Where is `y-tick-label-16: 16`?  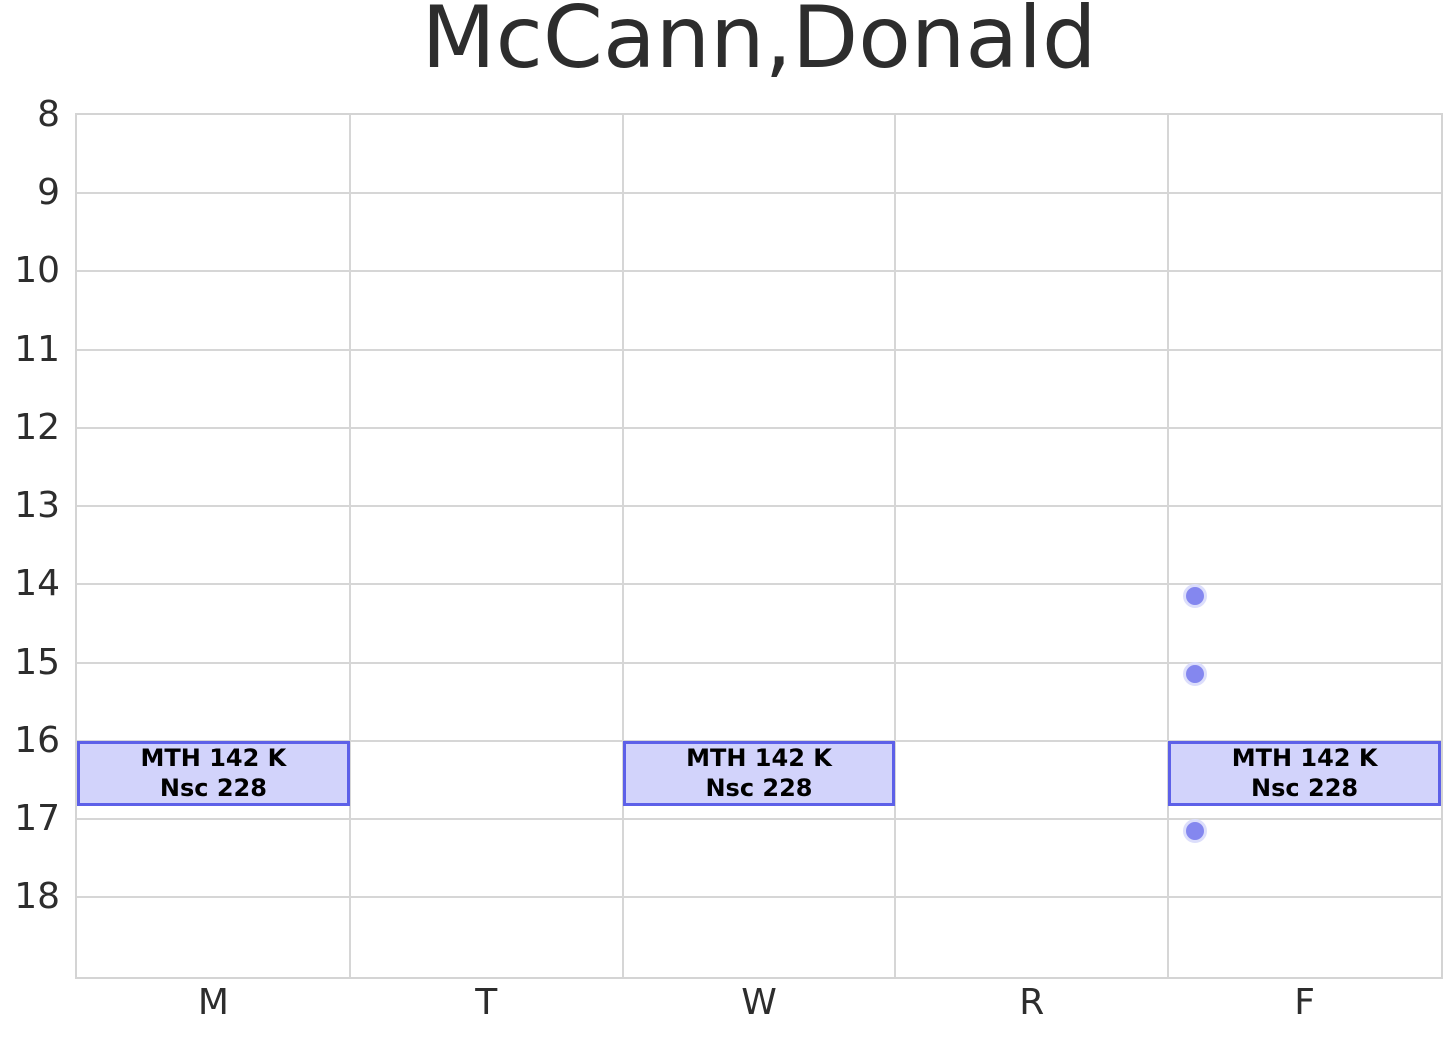 y-tick-label-16: 16 is located at coordinates (37, 740).